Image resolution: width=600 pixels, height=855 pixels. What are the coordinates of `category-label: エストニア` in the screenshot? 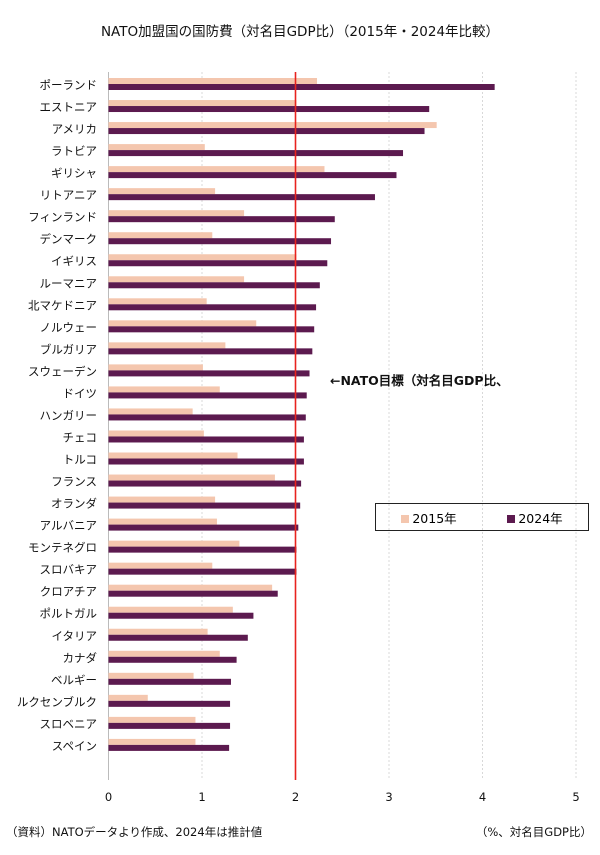 It's located at (69, 107).